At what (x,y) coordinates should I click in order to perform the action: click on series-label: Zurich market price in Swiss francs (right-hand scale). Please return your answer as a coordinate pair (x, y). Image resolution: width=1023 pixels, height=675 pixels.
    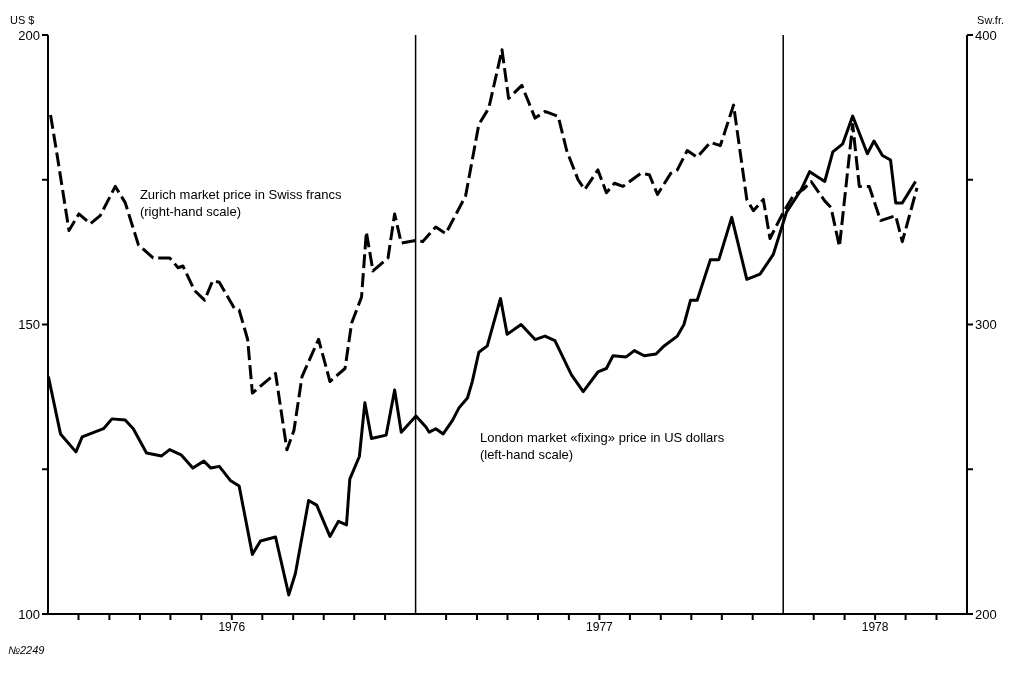
    Looking at the image, I should click on (240, 202).